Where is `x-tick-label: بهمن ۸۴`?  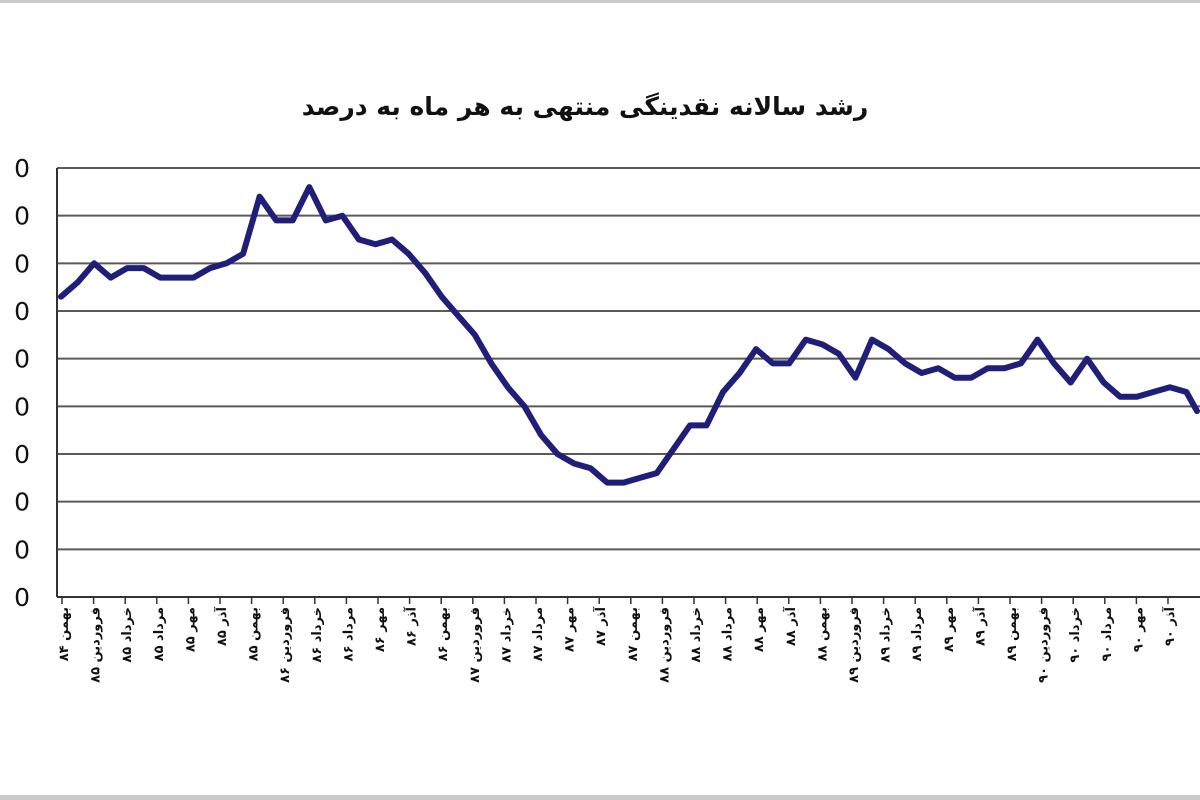 x-tick-label: بهمن ۸۴ is located at coordinates (64, 634).